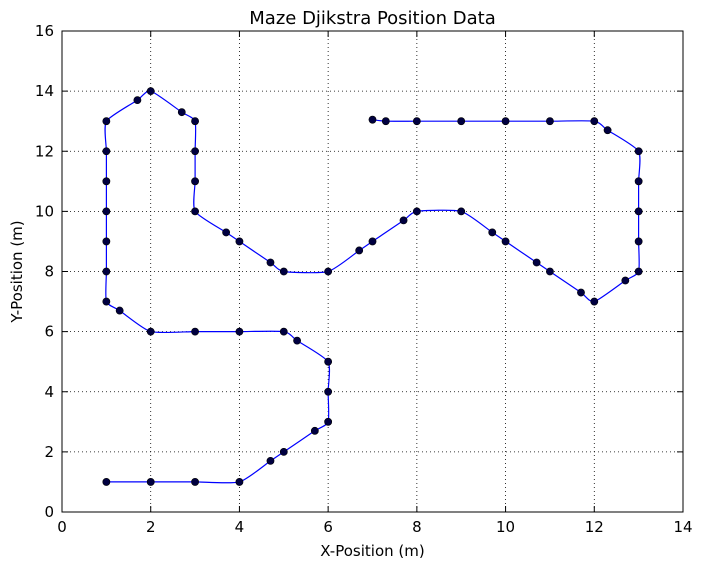  Describe the element at coordinates (372, 18) in the screenshot. I see `chart-title: Maze Djikstra Position Data` at that location.